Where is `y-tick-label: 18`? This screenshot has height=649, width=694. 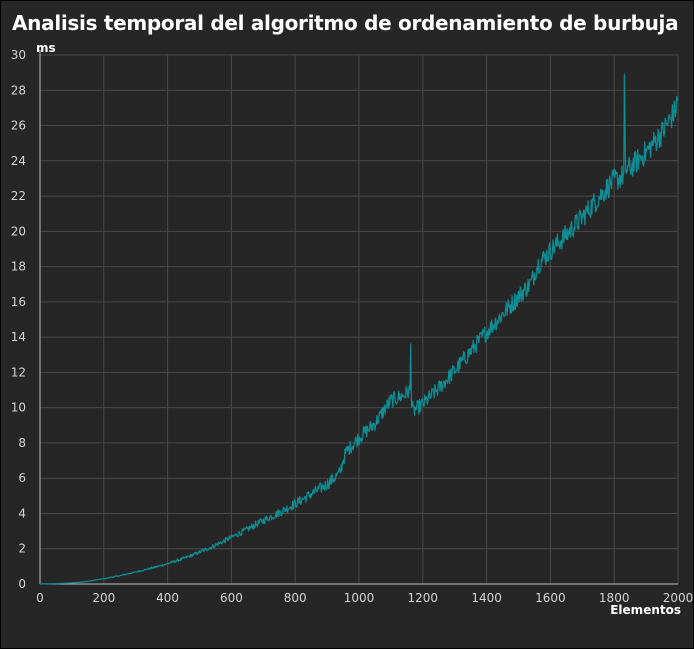
y-tick-label: 18 is located at coordinates (18, 267).